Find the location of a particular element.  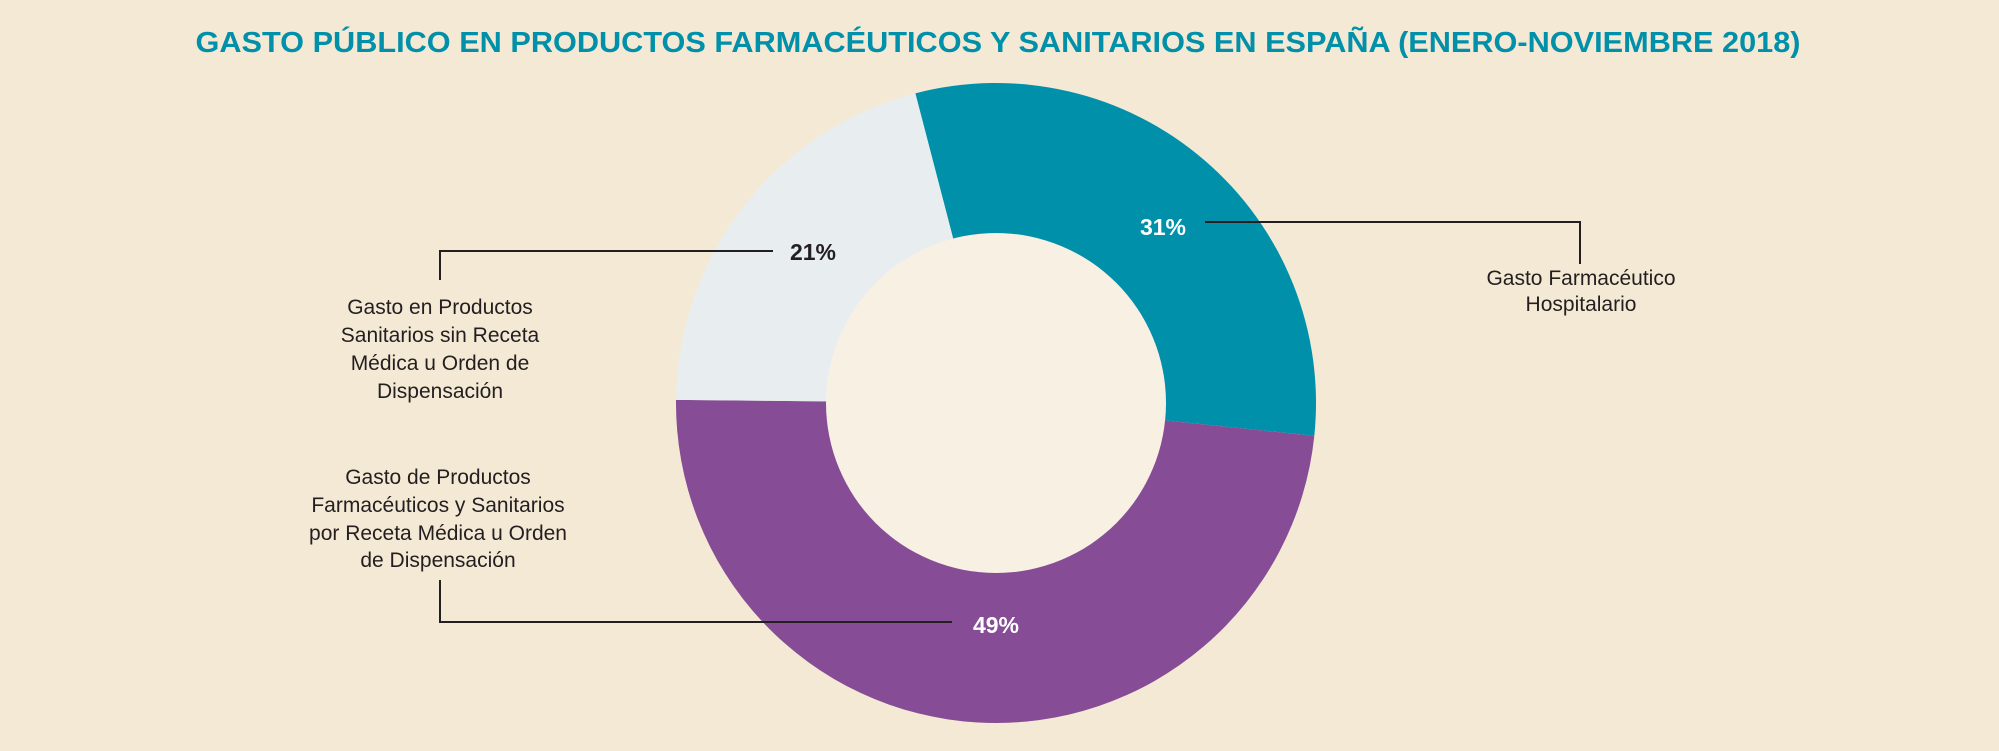

donut-hole is located at coordinates (996, 403).